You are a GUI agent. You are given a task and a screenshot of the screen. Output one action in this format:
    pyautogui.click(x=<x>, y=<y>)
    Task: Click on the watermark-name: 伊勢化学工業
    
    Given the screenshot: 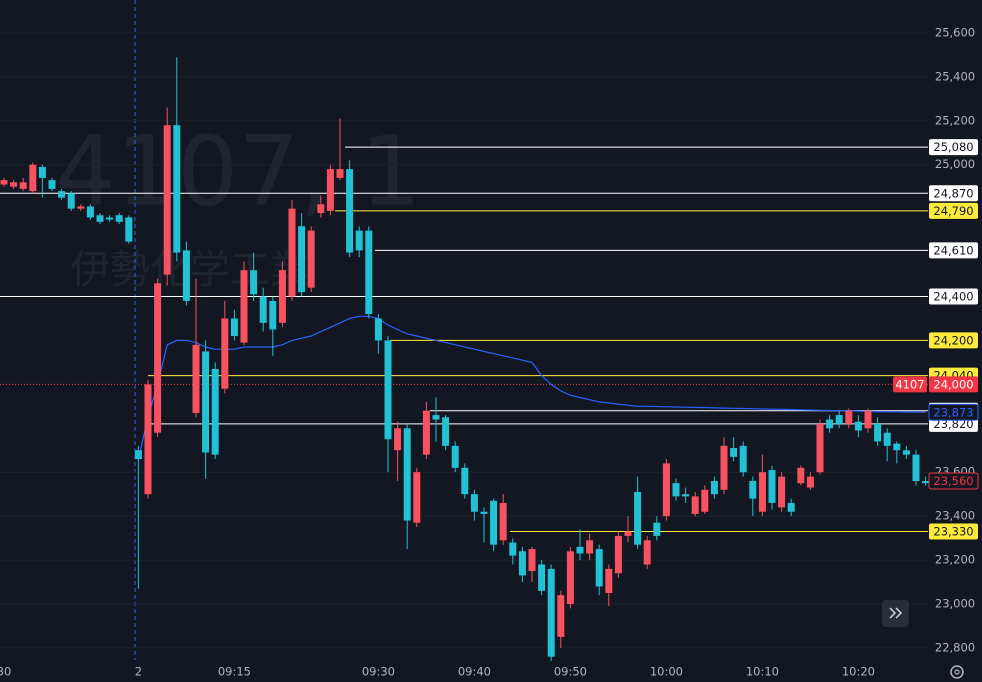 What is the action you would take?
    pyautogui.click(x=190, y=270)
    